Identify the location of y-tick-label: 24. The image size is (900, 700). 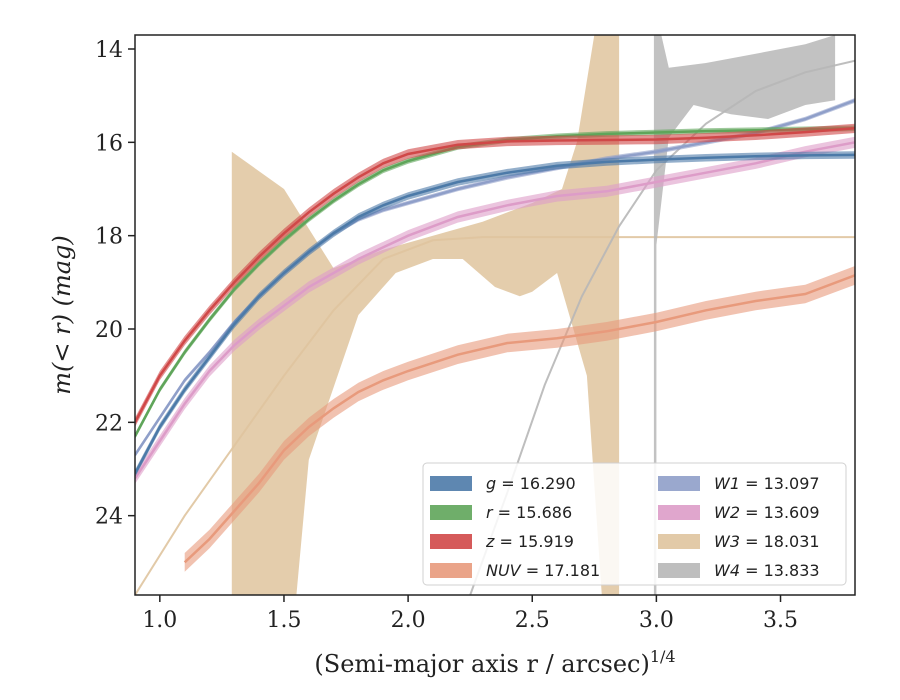
(109, 517).